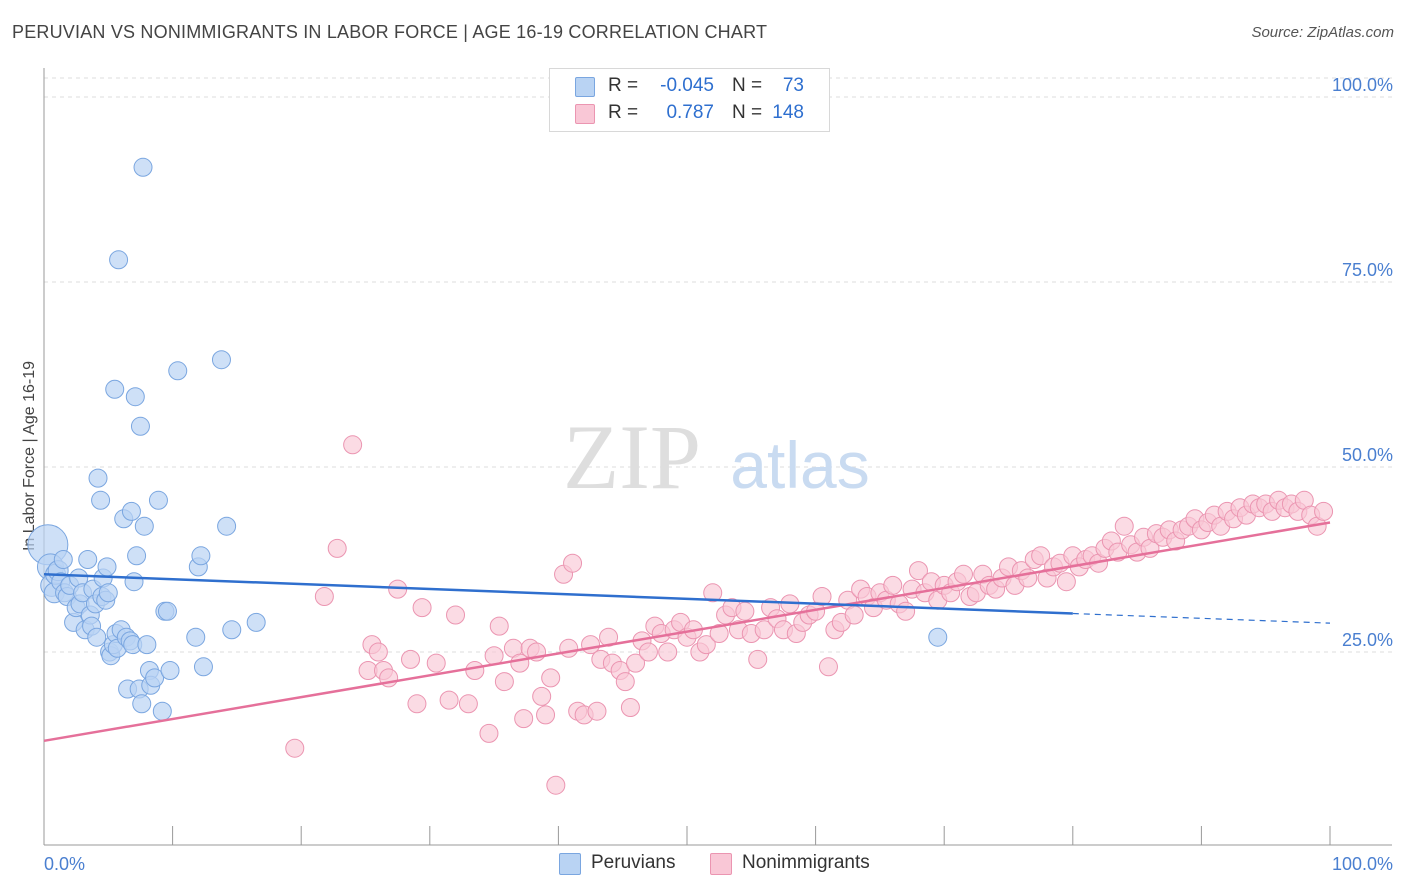  I want to click on legend-swatch-nonimmigrants, so click(721, 864).